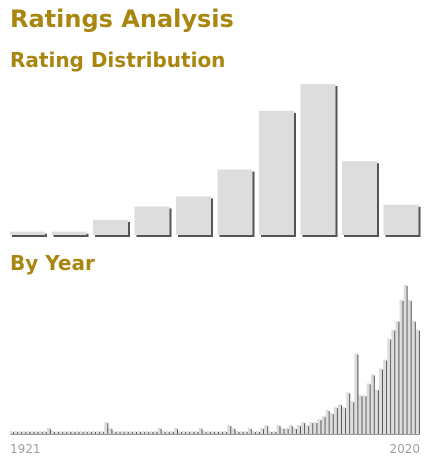  Describe the element at coordinates (122, 19) in the screenshot. I see `page-title: Ratings Analysis` at that location.